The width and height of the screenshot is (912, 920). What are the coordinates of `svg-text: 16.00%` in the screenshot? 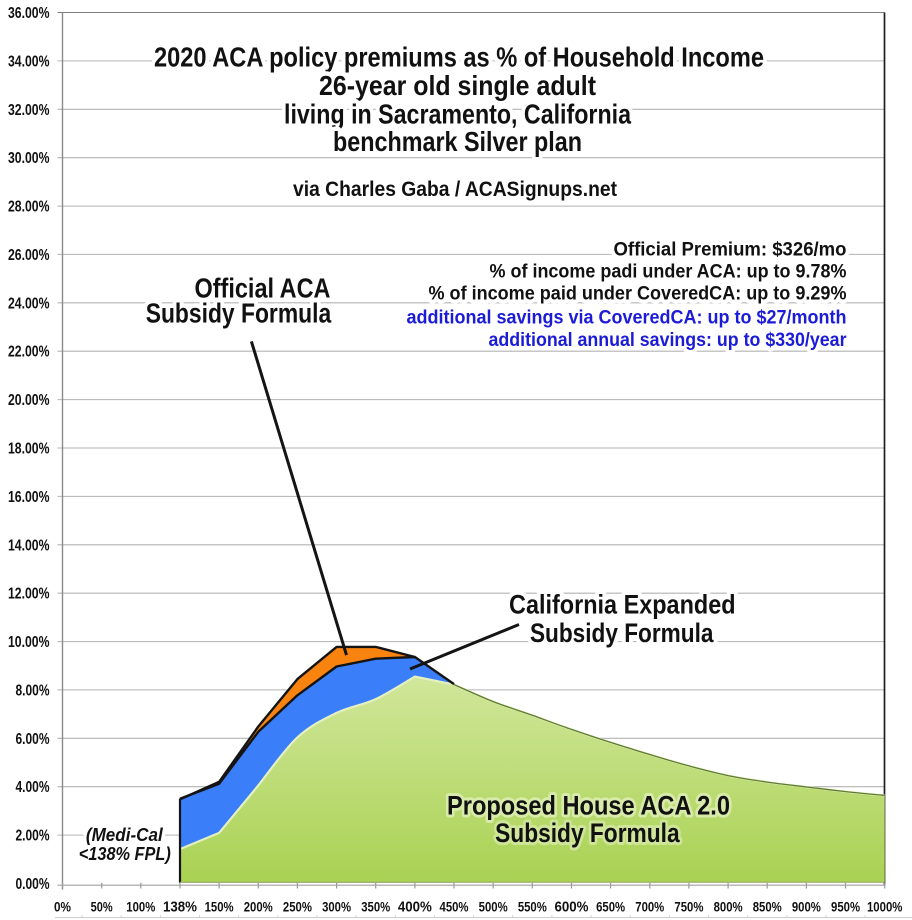 It's located at (29, 497).